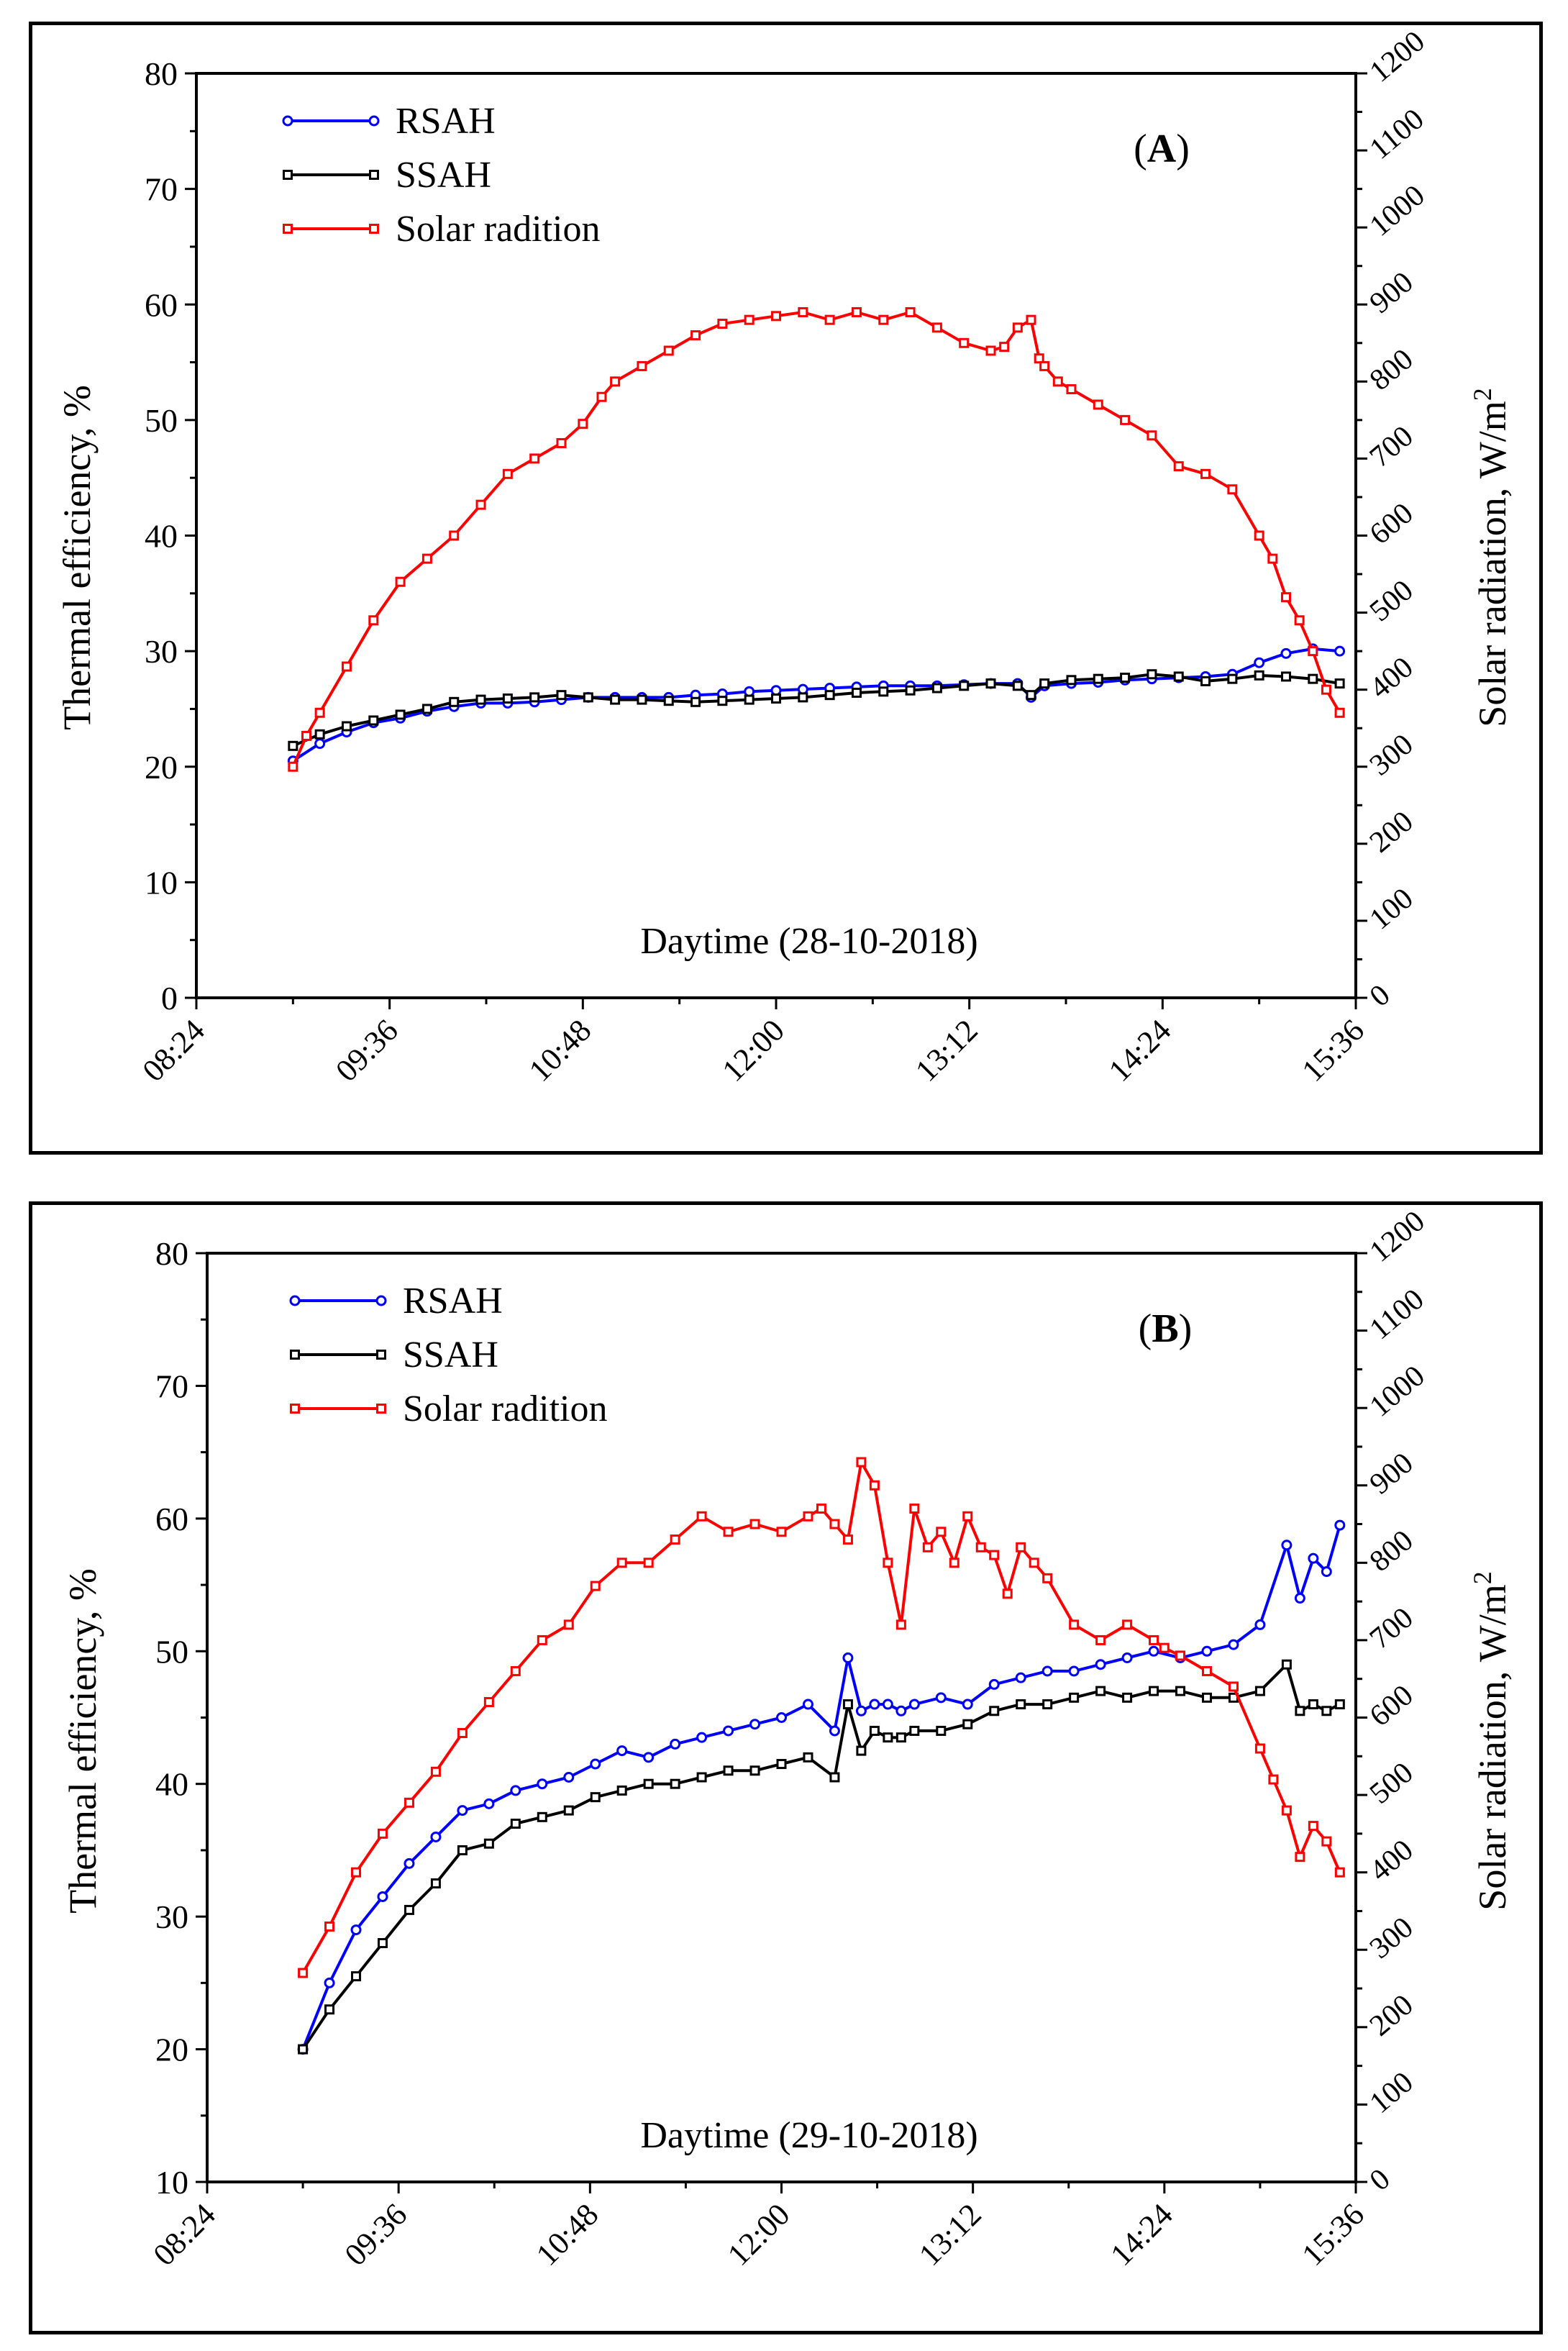  I want to click on legend-label-ssah: SSAH, so click(444, 175).